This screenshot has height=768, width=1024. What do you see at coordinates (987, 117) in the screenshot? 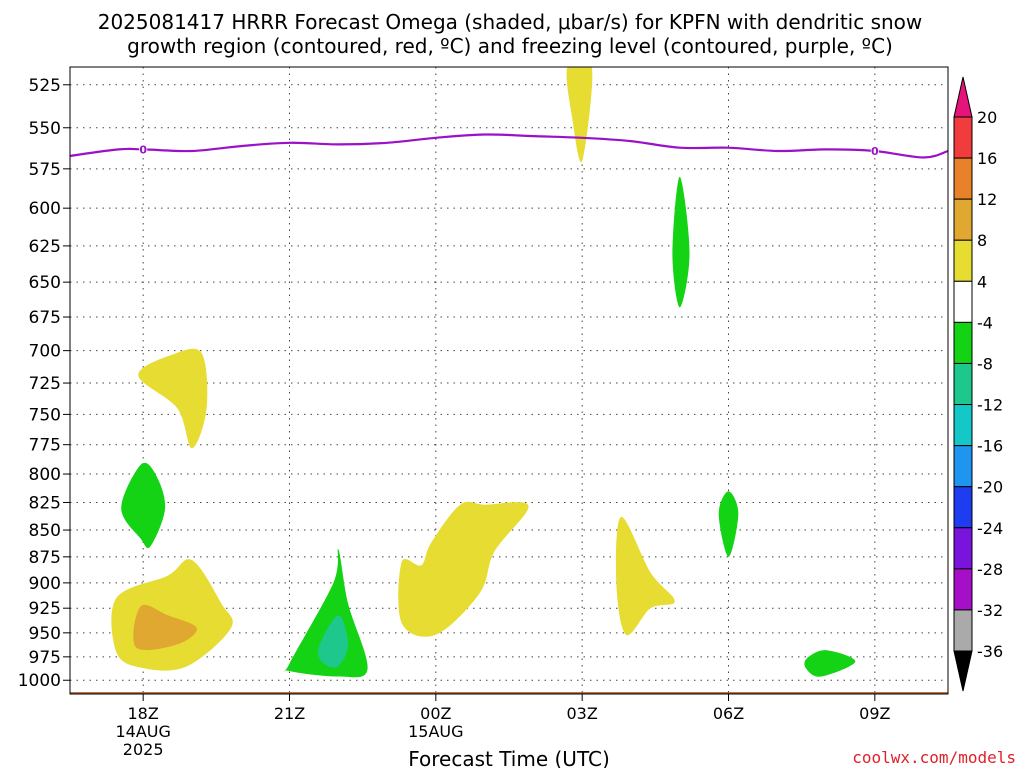
I see `colorbar-label: 20` at bounding box center [987, 117].